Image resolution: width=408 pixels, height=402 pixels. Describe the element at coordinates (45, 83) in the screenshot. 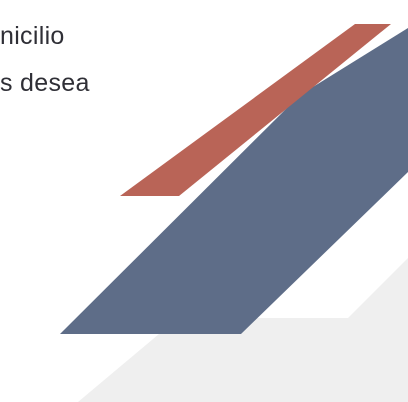

I see `text-line-2: s desea` at that location.